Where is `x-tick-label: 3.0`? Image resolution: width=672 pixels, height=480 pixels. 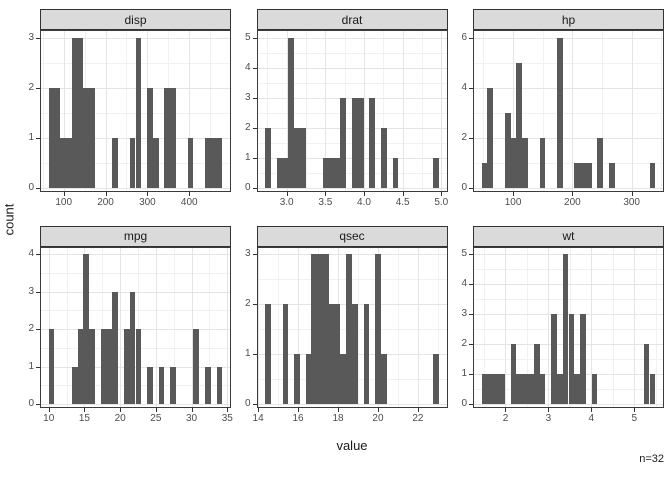
x-tick-label: 3.0 is located at coordinates (286, 202).